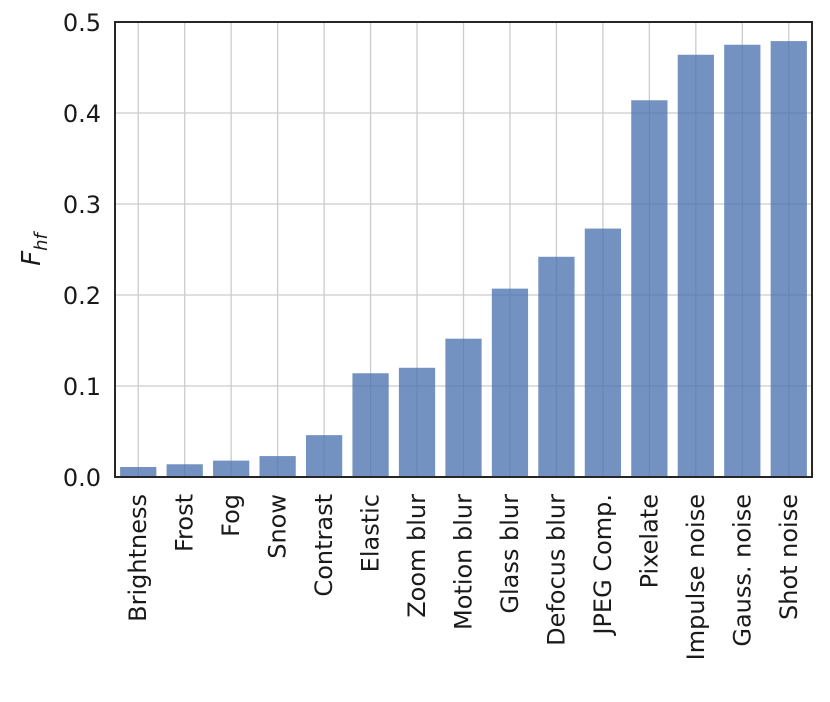  What do you see at coordinates (138, 558) in the screenshot?
I see `x-tick-label: Brightness` at bounding box center [138, 558].